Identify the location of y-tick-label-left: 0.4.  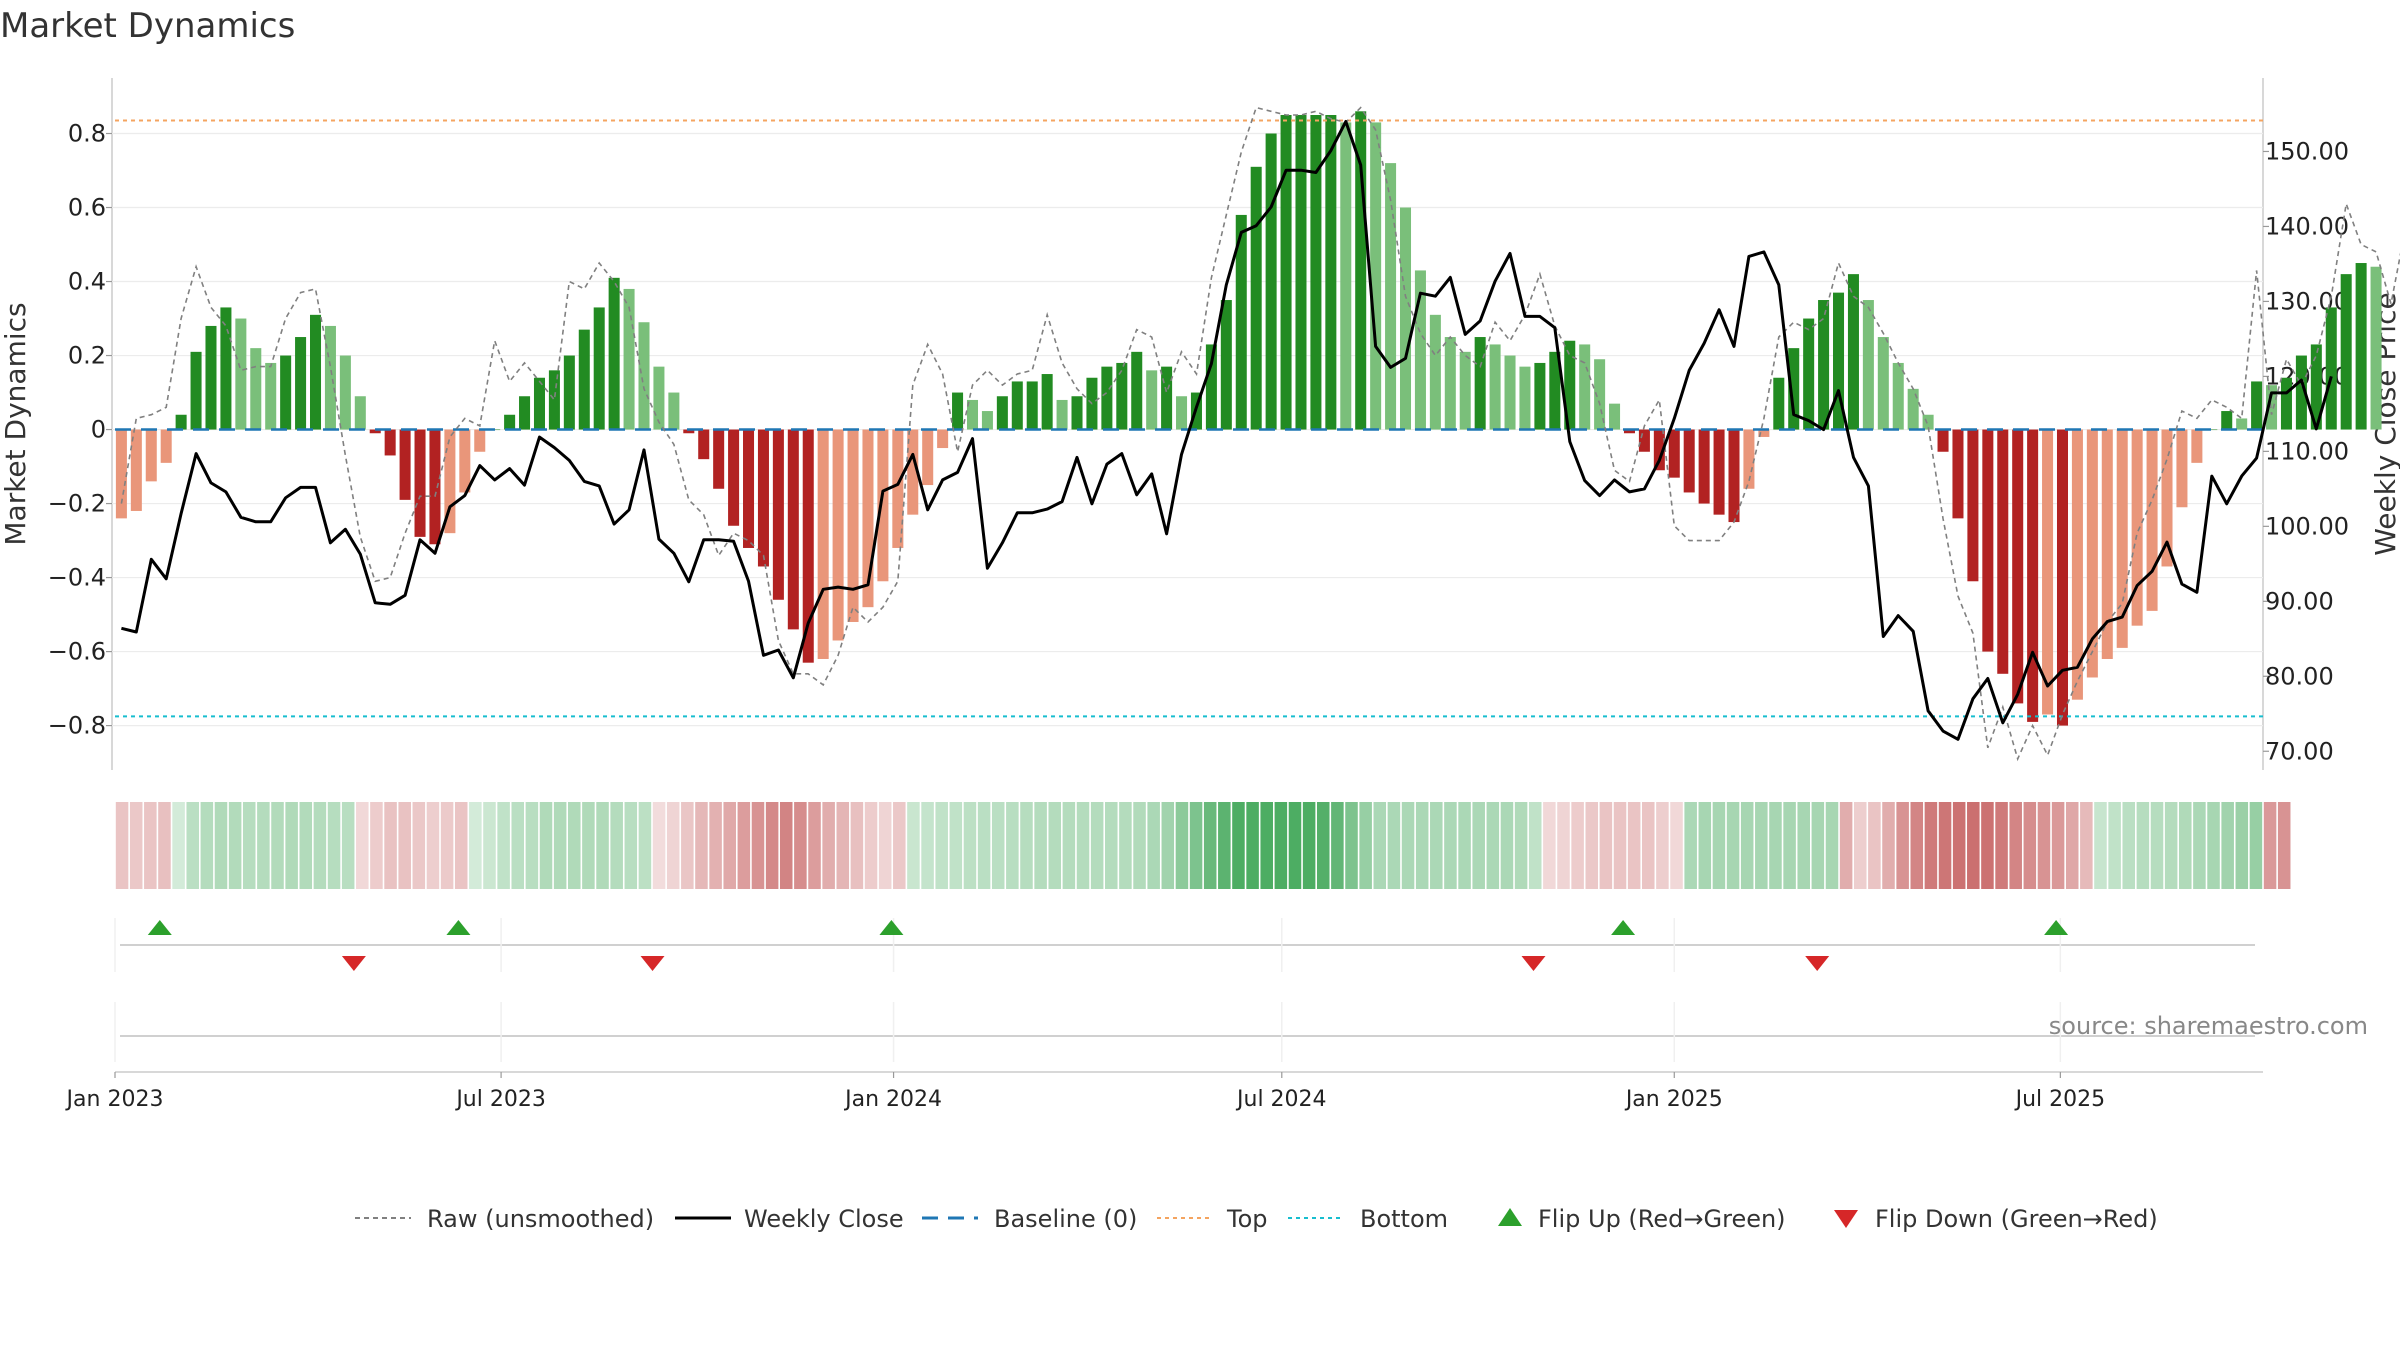
(87, 282).